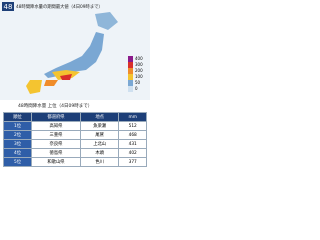 This screenshot has width=320, height=240. Describe the element at coordinates (34, 87) in the screenshot. I see `kyushu` at that location.